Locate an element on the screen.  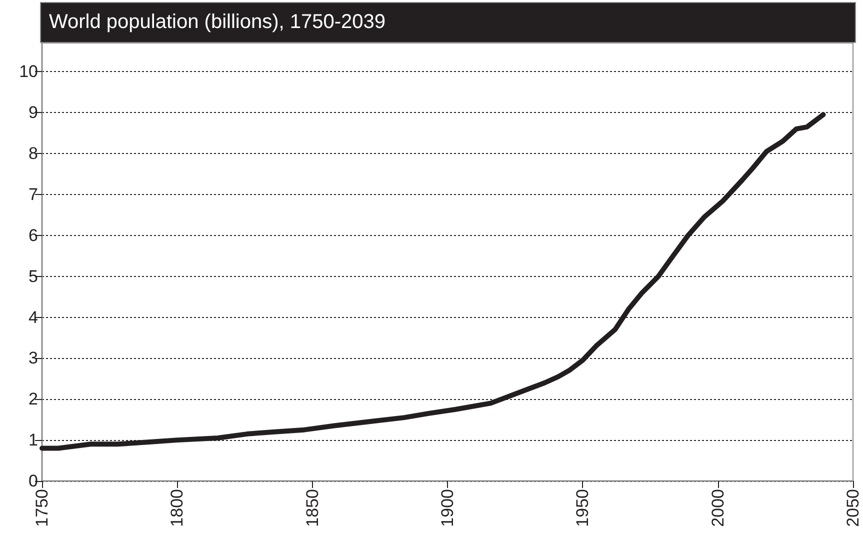
x-tick-label: 1800 is located at coordinates (177, 508).